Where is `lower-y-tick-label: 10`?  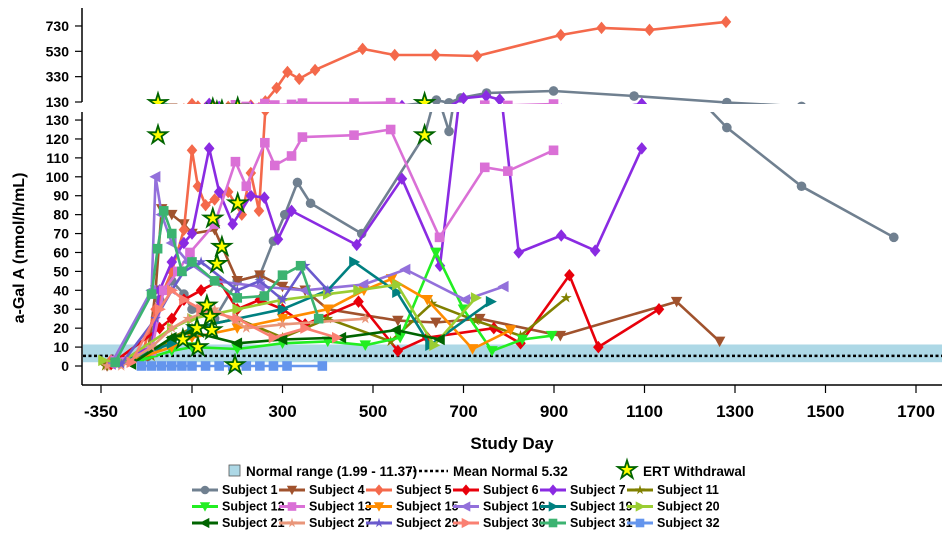
lower-y-tick-label: 10 is located at coordinates (61, 347).